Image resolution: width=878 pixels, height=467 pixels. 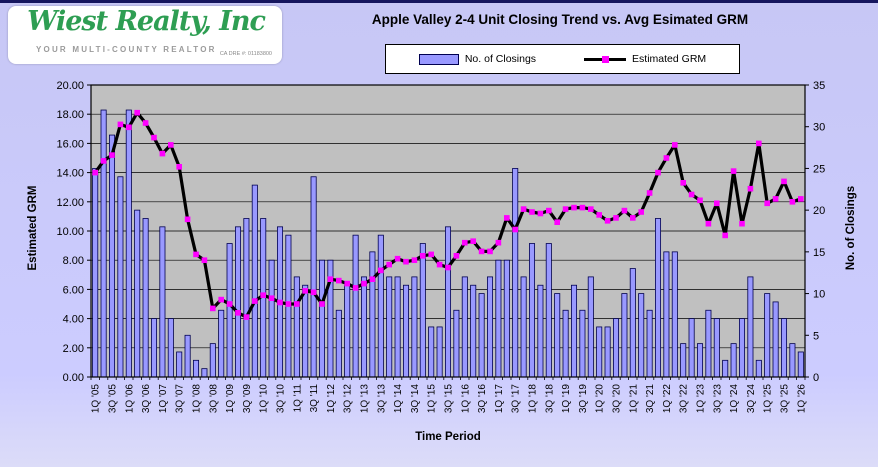 I want to click on legend-item-grm: Estimated GRM, so click(x=645, y=59).